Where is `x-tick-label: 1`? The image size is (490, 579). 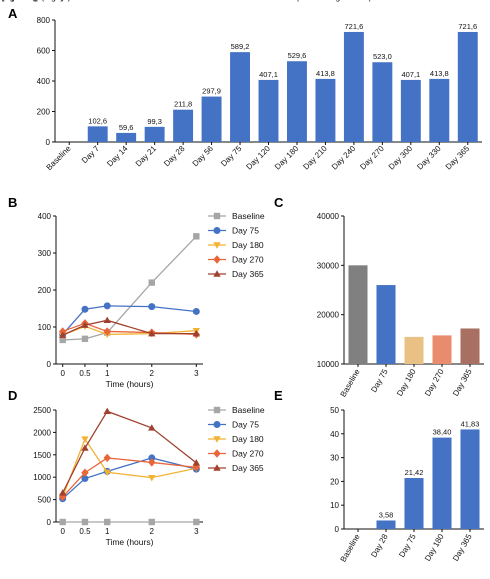 x-tick-label: 1 is located at coordinates (107, 531).